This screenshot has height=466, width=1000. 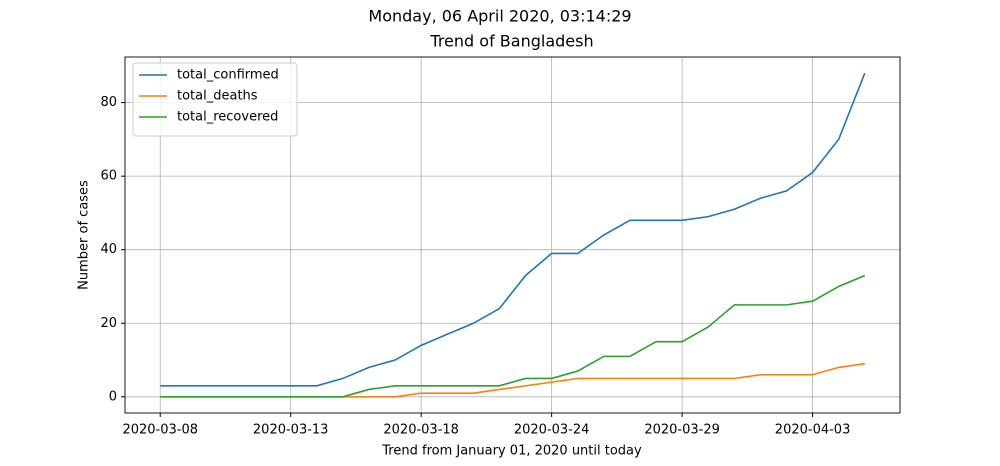 What do you see at coordinates (108, 102) in the screenshot?
I see `y-tick-label: 80` at bounding box center [108, 102].